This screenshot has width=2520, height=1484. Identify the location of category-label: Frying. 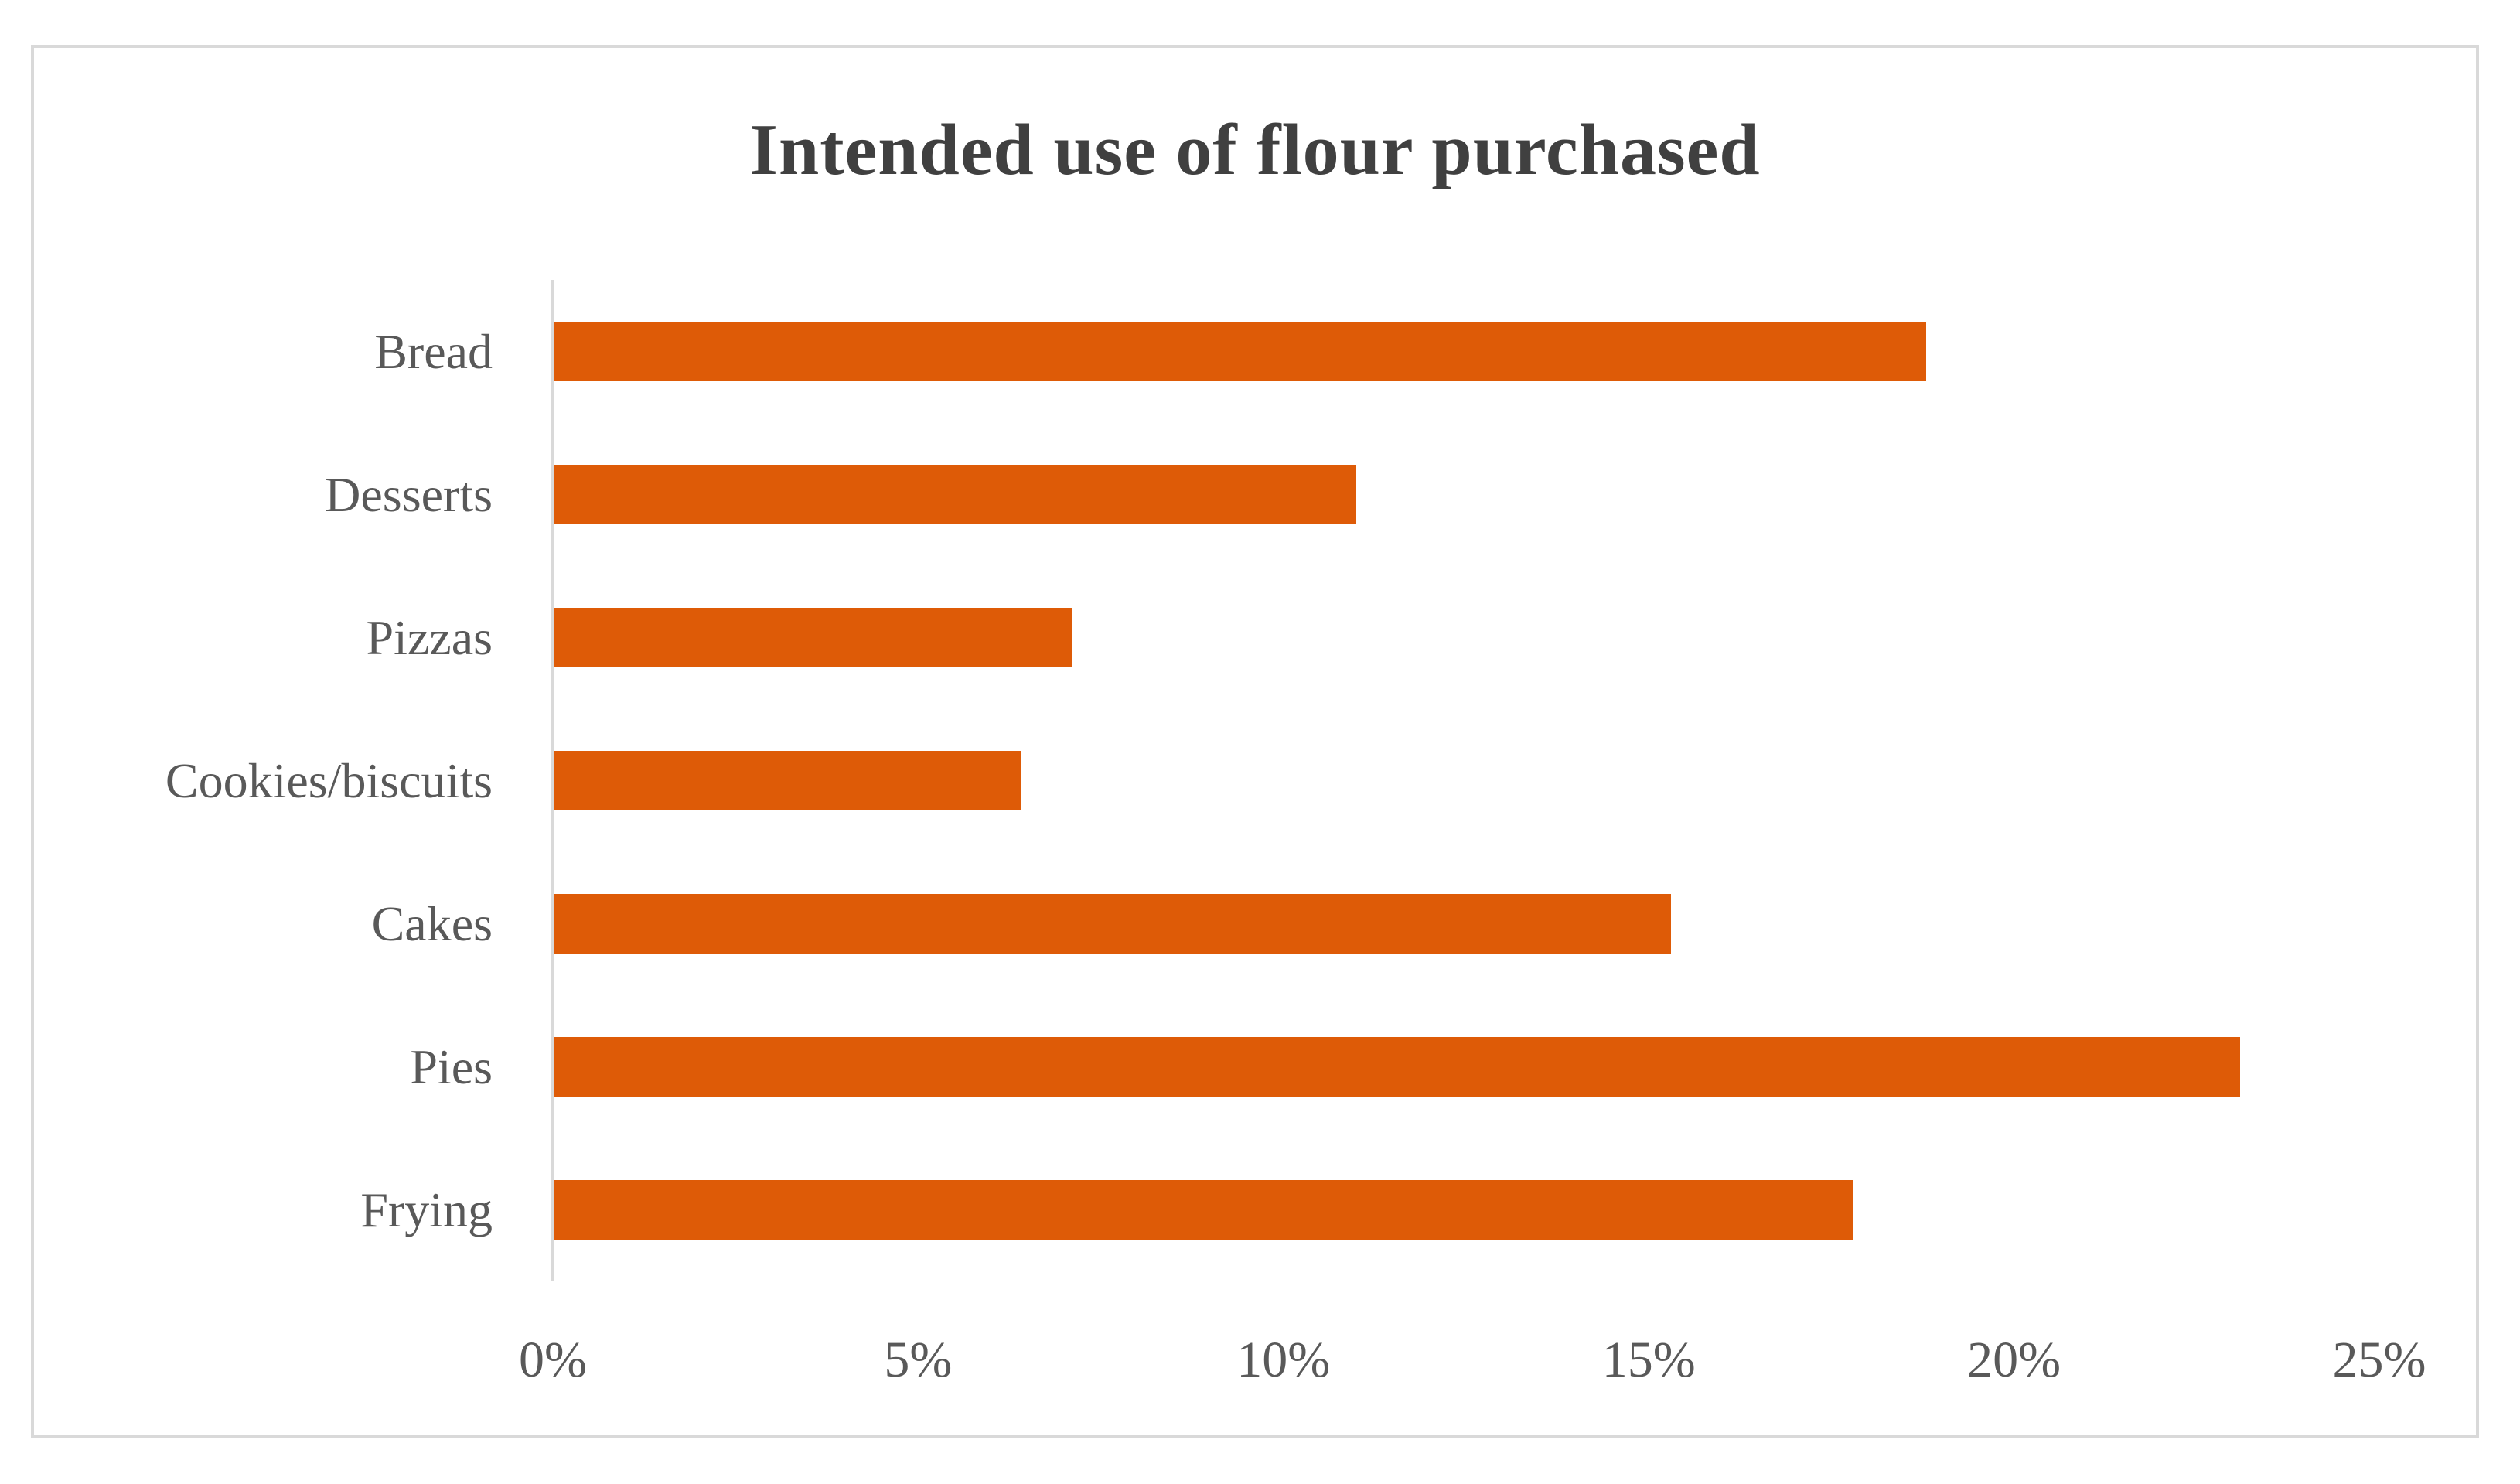
(427, 1209).